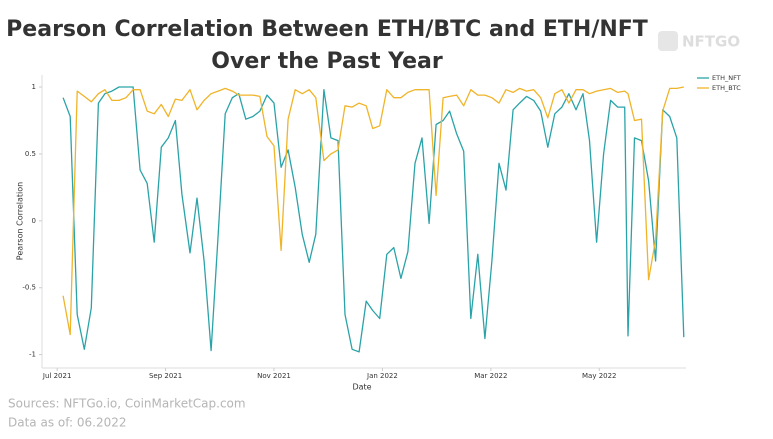 The image size is (773, 439). I want to click on chart-title: Over the Past Year, so click(327, 61).